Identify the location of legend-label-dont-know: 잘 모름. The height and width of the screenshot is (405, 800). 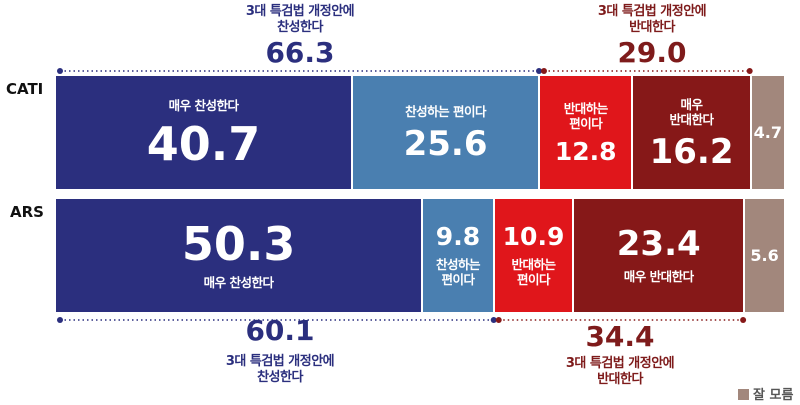
(773, 395).